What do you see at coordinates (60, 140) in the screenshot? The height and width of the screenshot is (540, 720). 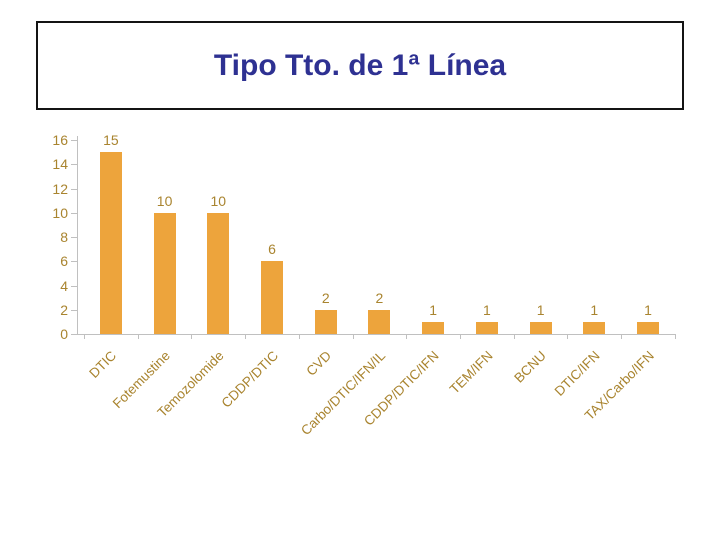 I see `y-axis-tick-label: 16` at bounding box center [60, 140].